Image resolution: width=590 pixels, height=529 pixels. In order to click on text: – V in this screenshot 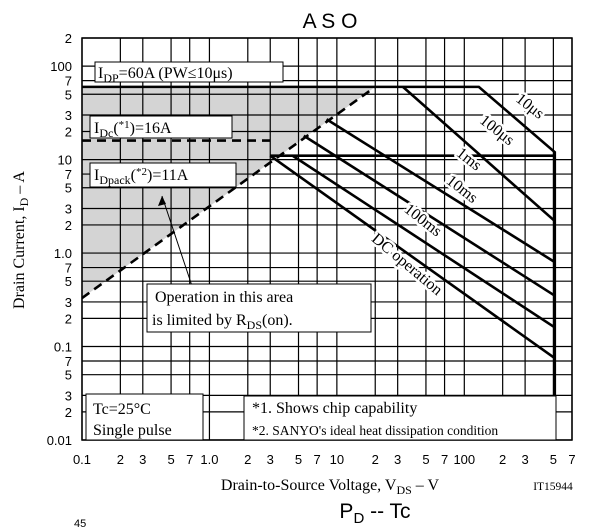, I will do `click(426, 485)`.